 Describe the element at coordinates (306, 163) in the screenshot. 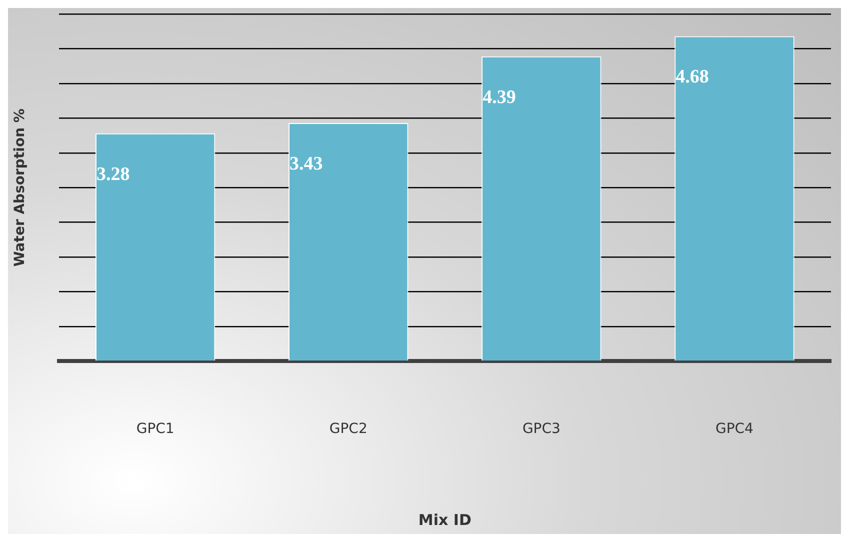

I see `data-label: 3.43` at that location.